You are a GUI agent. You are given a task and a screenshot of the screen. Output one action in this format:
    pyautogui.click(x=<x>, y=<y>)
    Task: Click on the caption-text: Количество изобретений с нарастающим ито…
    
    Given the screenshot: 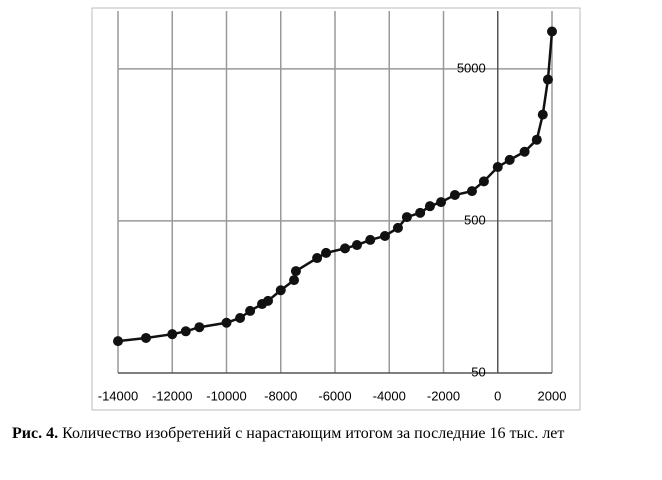 What is the action you would take?
    pyautogui.click(x=313, y=433)
    